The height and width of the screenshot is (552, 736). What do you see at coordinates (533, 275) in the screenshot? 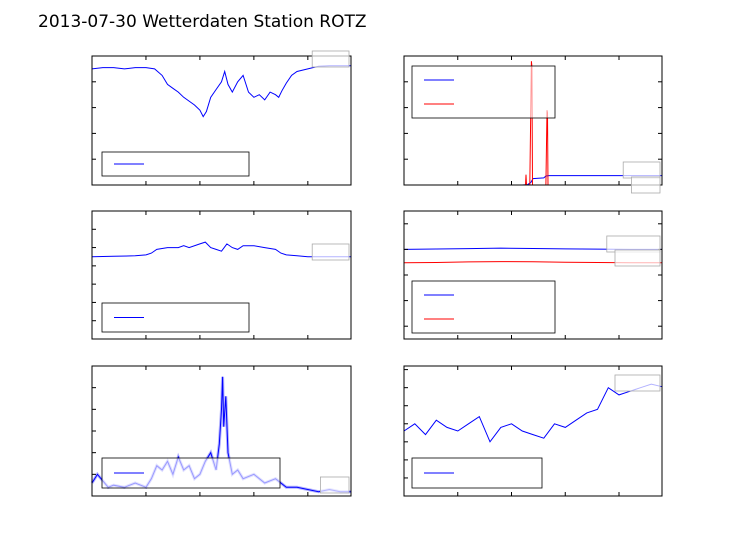
I see `panel-pressure` at bounding box center [533, 275].